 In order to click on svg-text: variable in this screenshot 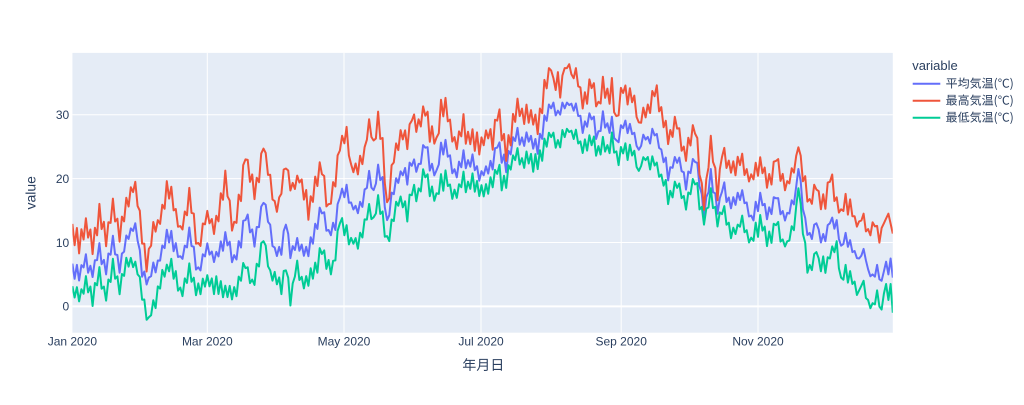, I will do `click(935, 65)`.